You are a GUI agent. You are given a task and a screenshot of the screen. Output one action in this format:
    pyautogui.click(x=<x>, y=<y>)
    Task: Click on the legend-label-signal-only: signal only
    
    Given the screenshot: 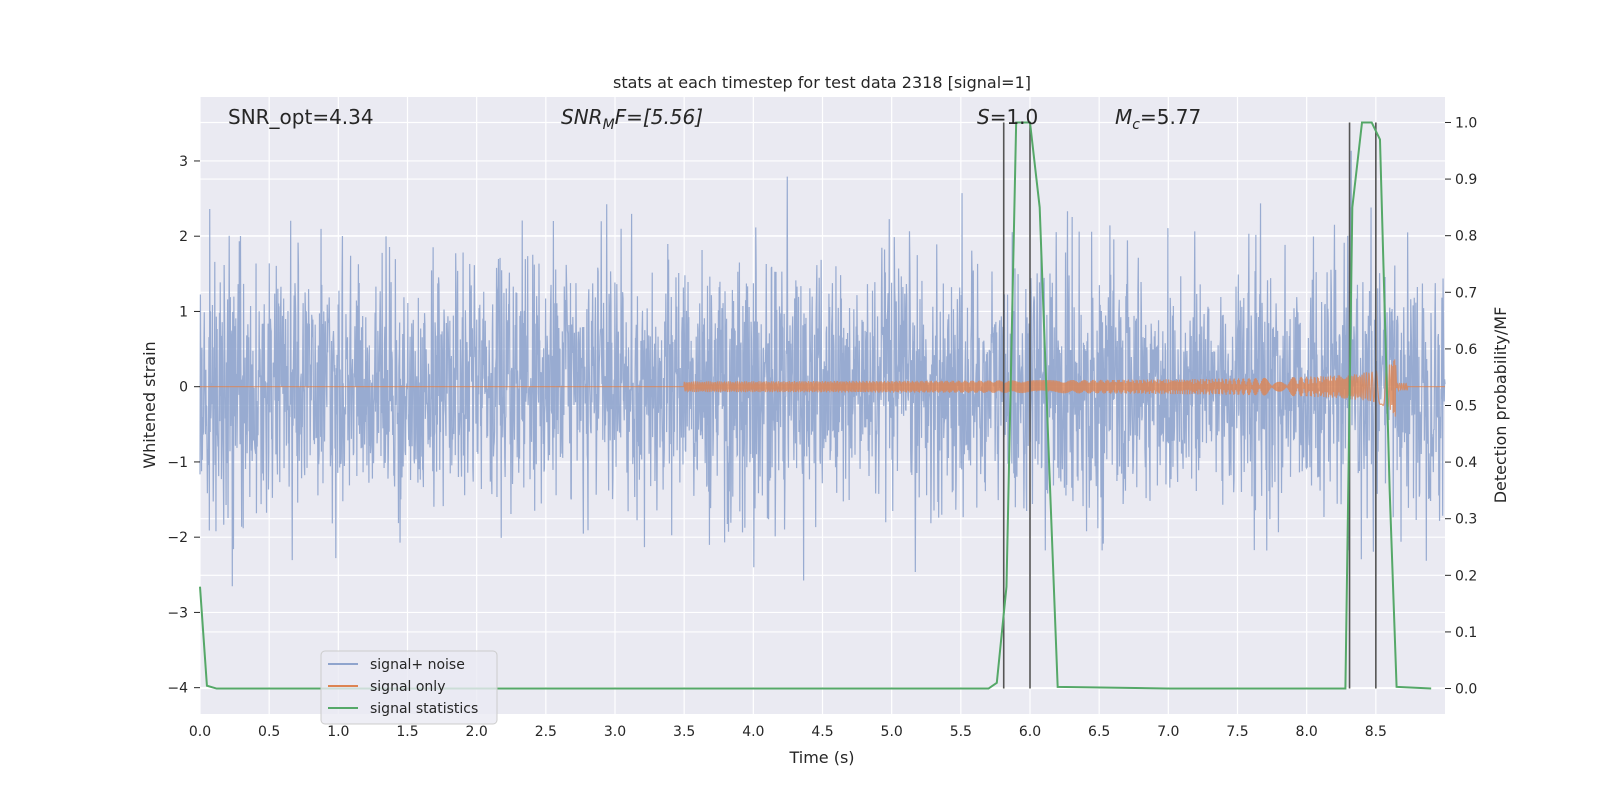 What is the action you would take?
    pyautogui.click(x=407, y=687)
    